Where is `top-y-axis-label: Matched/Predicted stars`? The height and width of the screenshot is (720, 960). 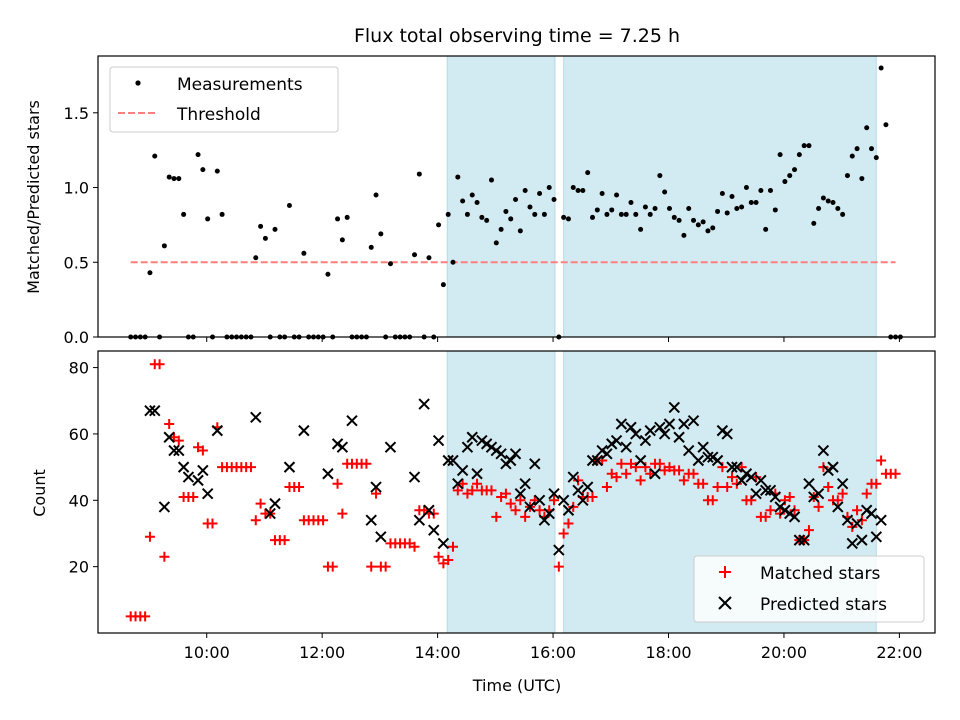 top-y-axis-label: Matched/Predicted stars is located at coordinates (33, 197).